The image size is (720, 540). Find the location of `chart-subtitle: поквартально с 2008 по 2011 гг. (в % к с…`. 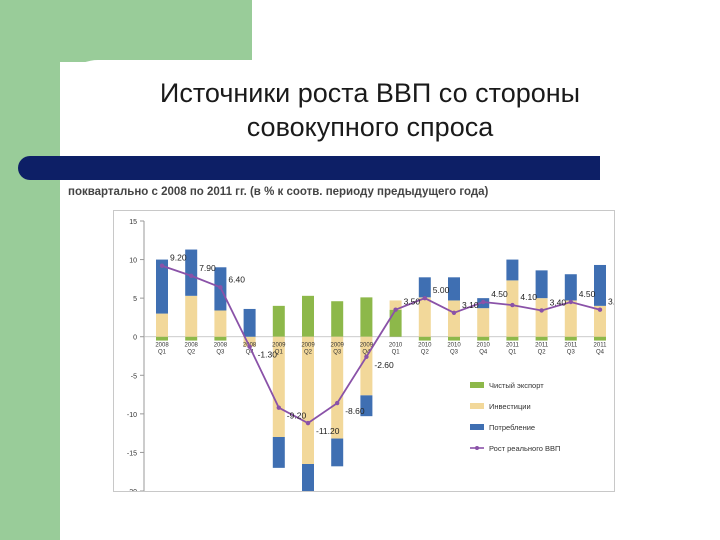

chart-subtitle: поквартально с 2008 по 2011 гг. (в % к с… is located at coordinates (278, 192).